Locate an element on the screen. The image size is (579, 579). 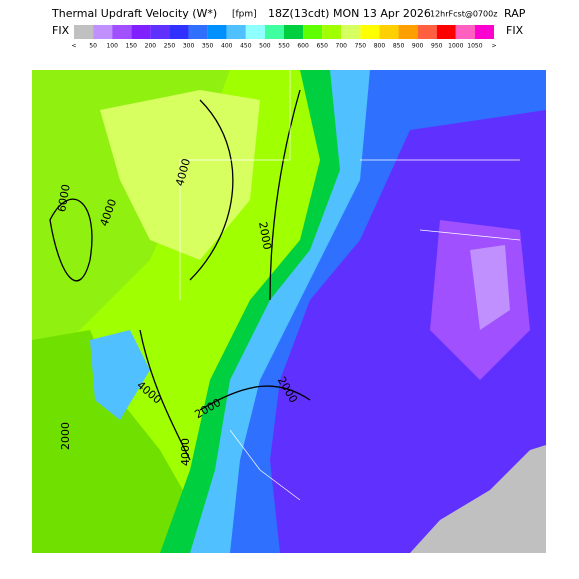
legend-label: 300 is located at coordinates (189, 46).